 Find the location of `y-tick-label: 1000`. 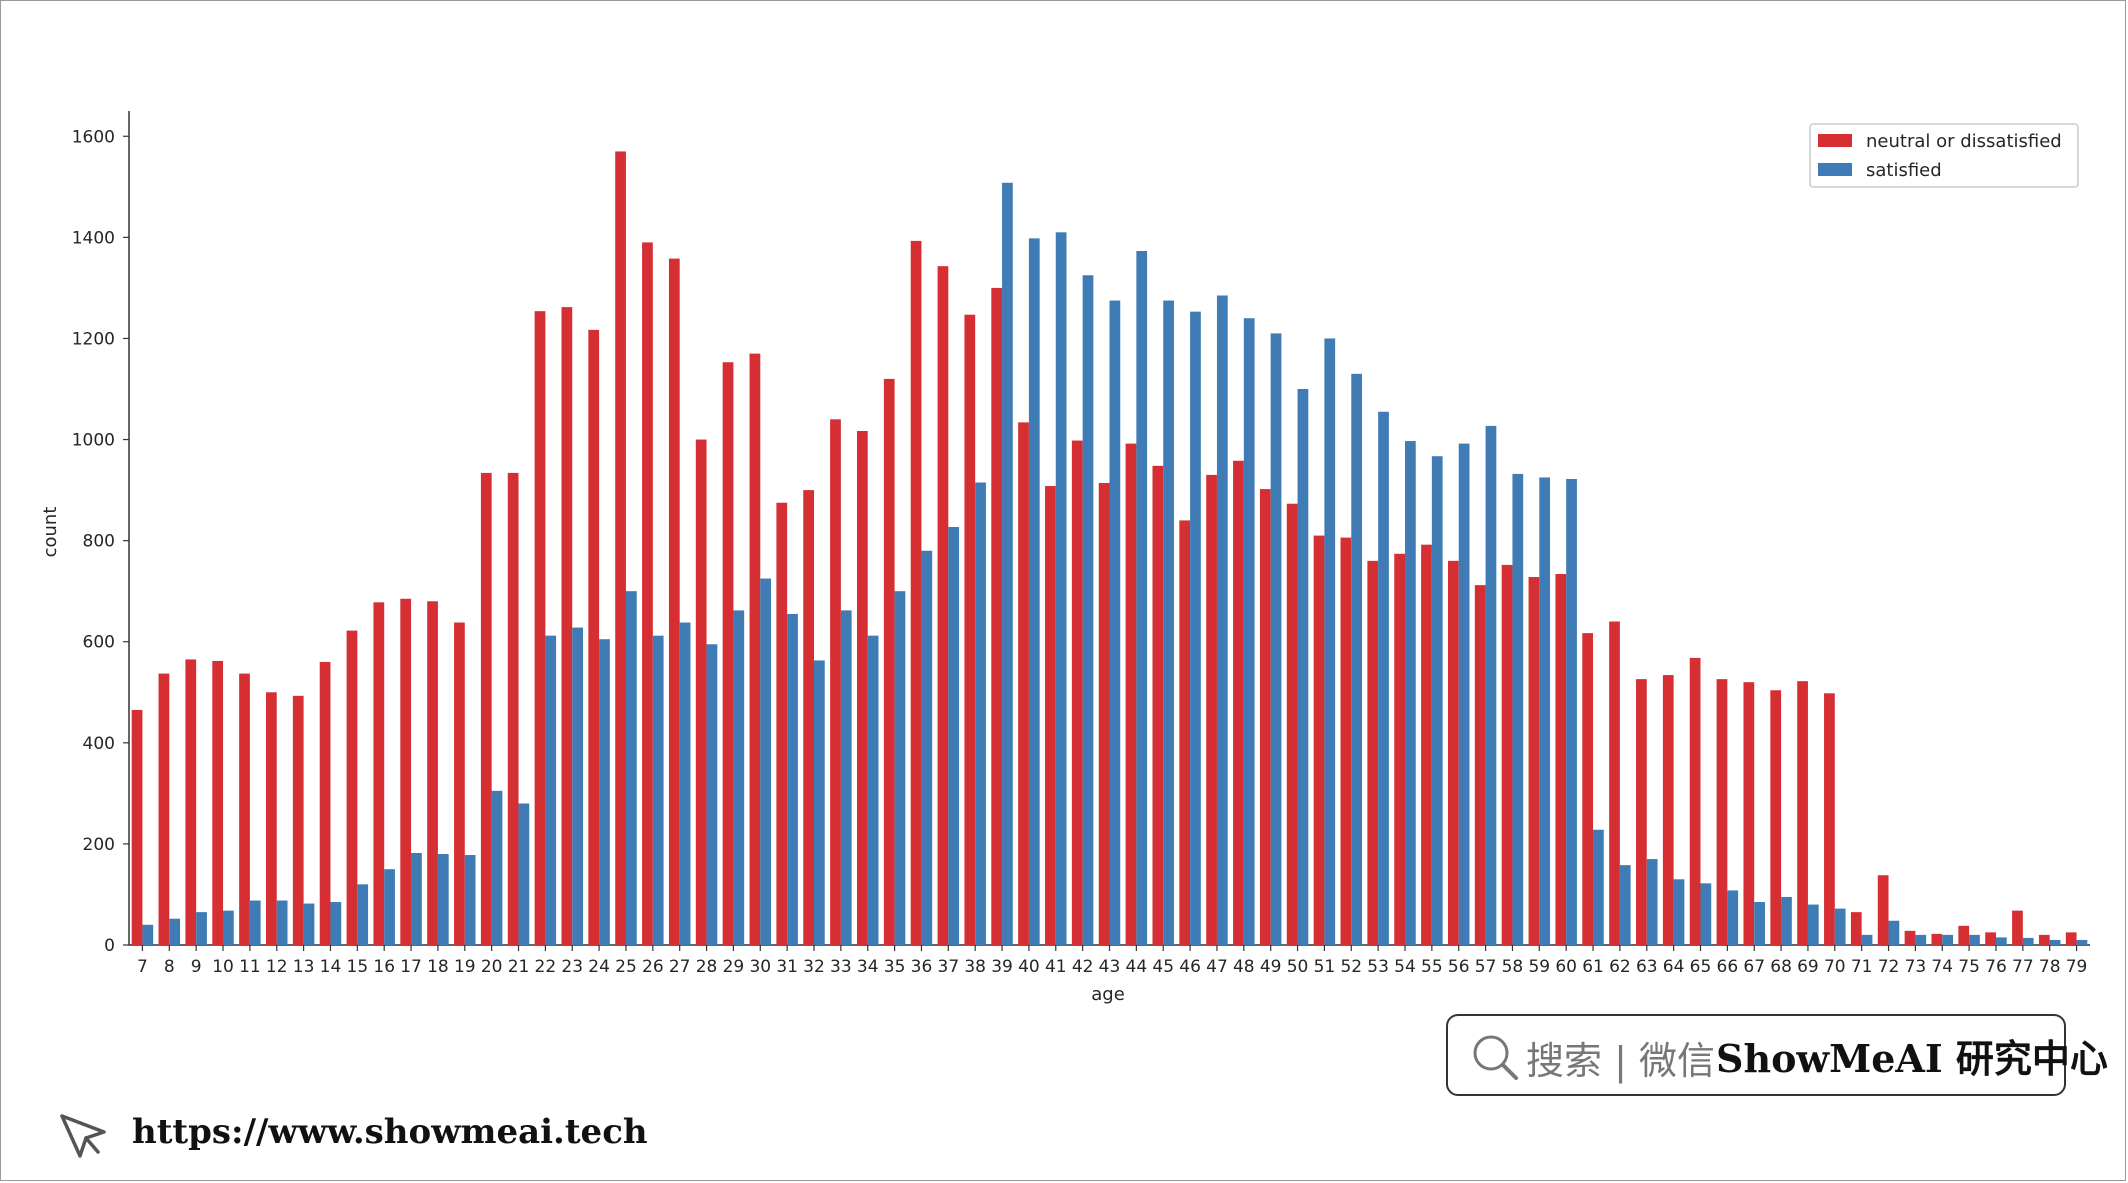

y-tick-label: 1000 is located at coordinates (93, 441).